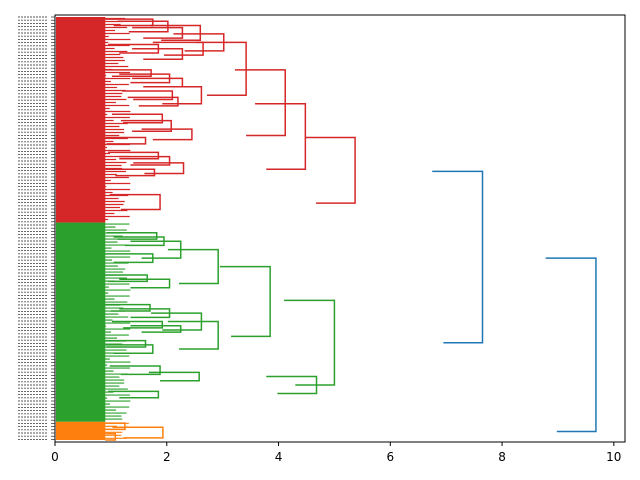 This screenshot has height=480, width=640. Describe the element at coordinates (502, 457) in the screenshot. I see `x-tick-label: 8` at that location.